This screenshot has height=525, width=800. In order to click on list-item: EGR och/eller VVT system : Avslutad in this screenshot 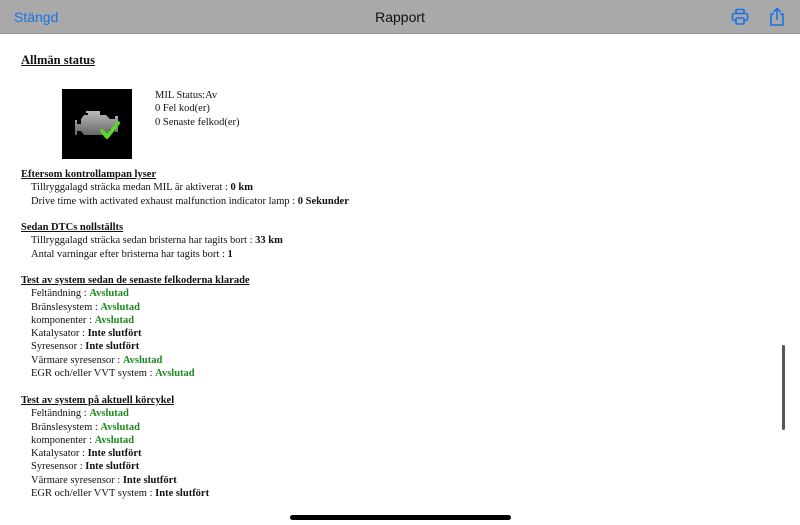, I will do `click(135, 373)`.